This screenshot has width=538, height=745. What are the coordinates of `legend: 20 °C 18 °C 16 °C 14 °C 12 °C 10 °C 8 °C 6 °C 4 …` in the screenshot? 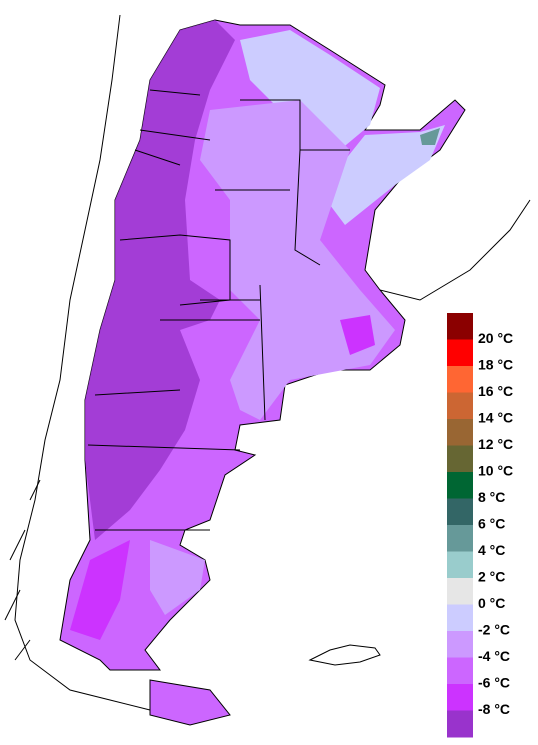 It's located at (480, 525).